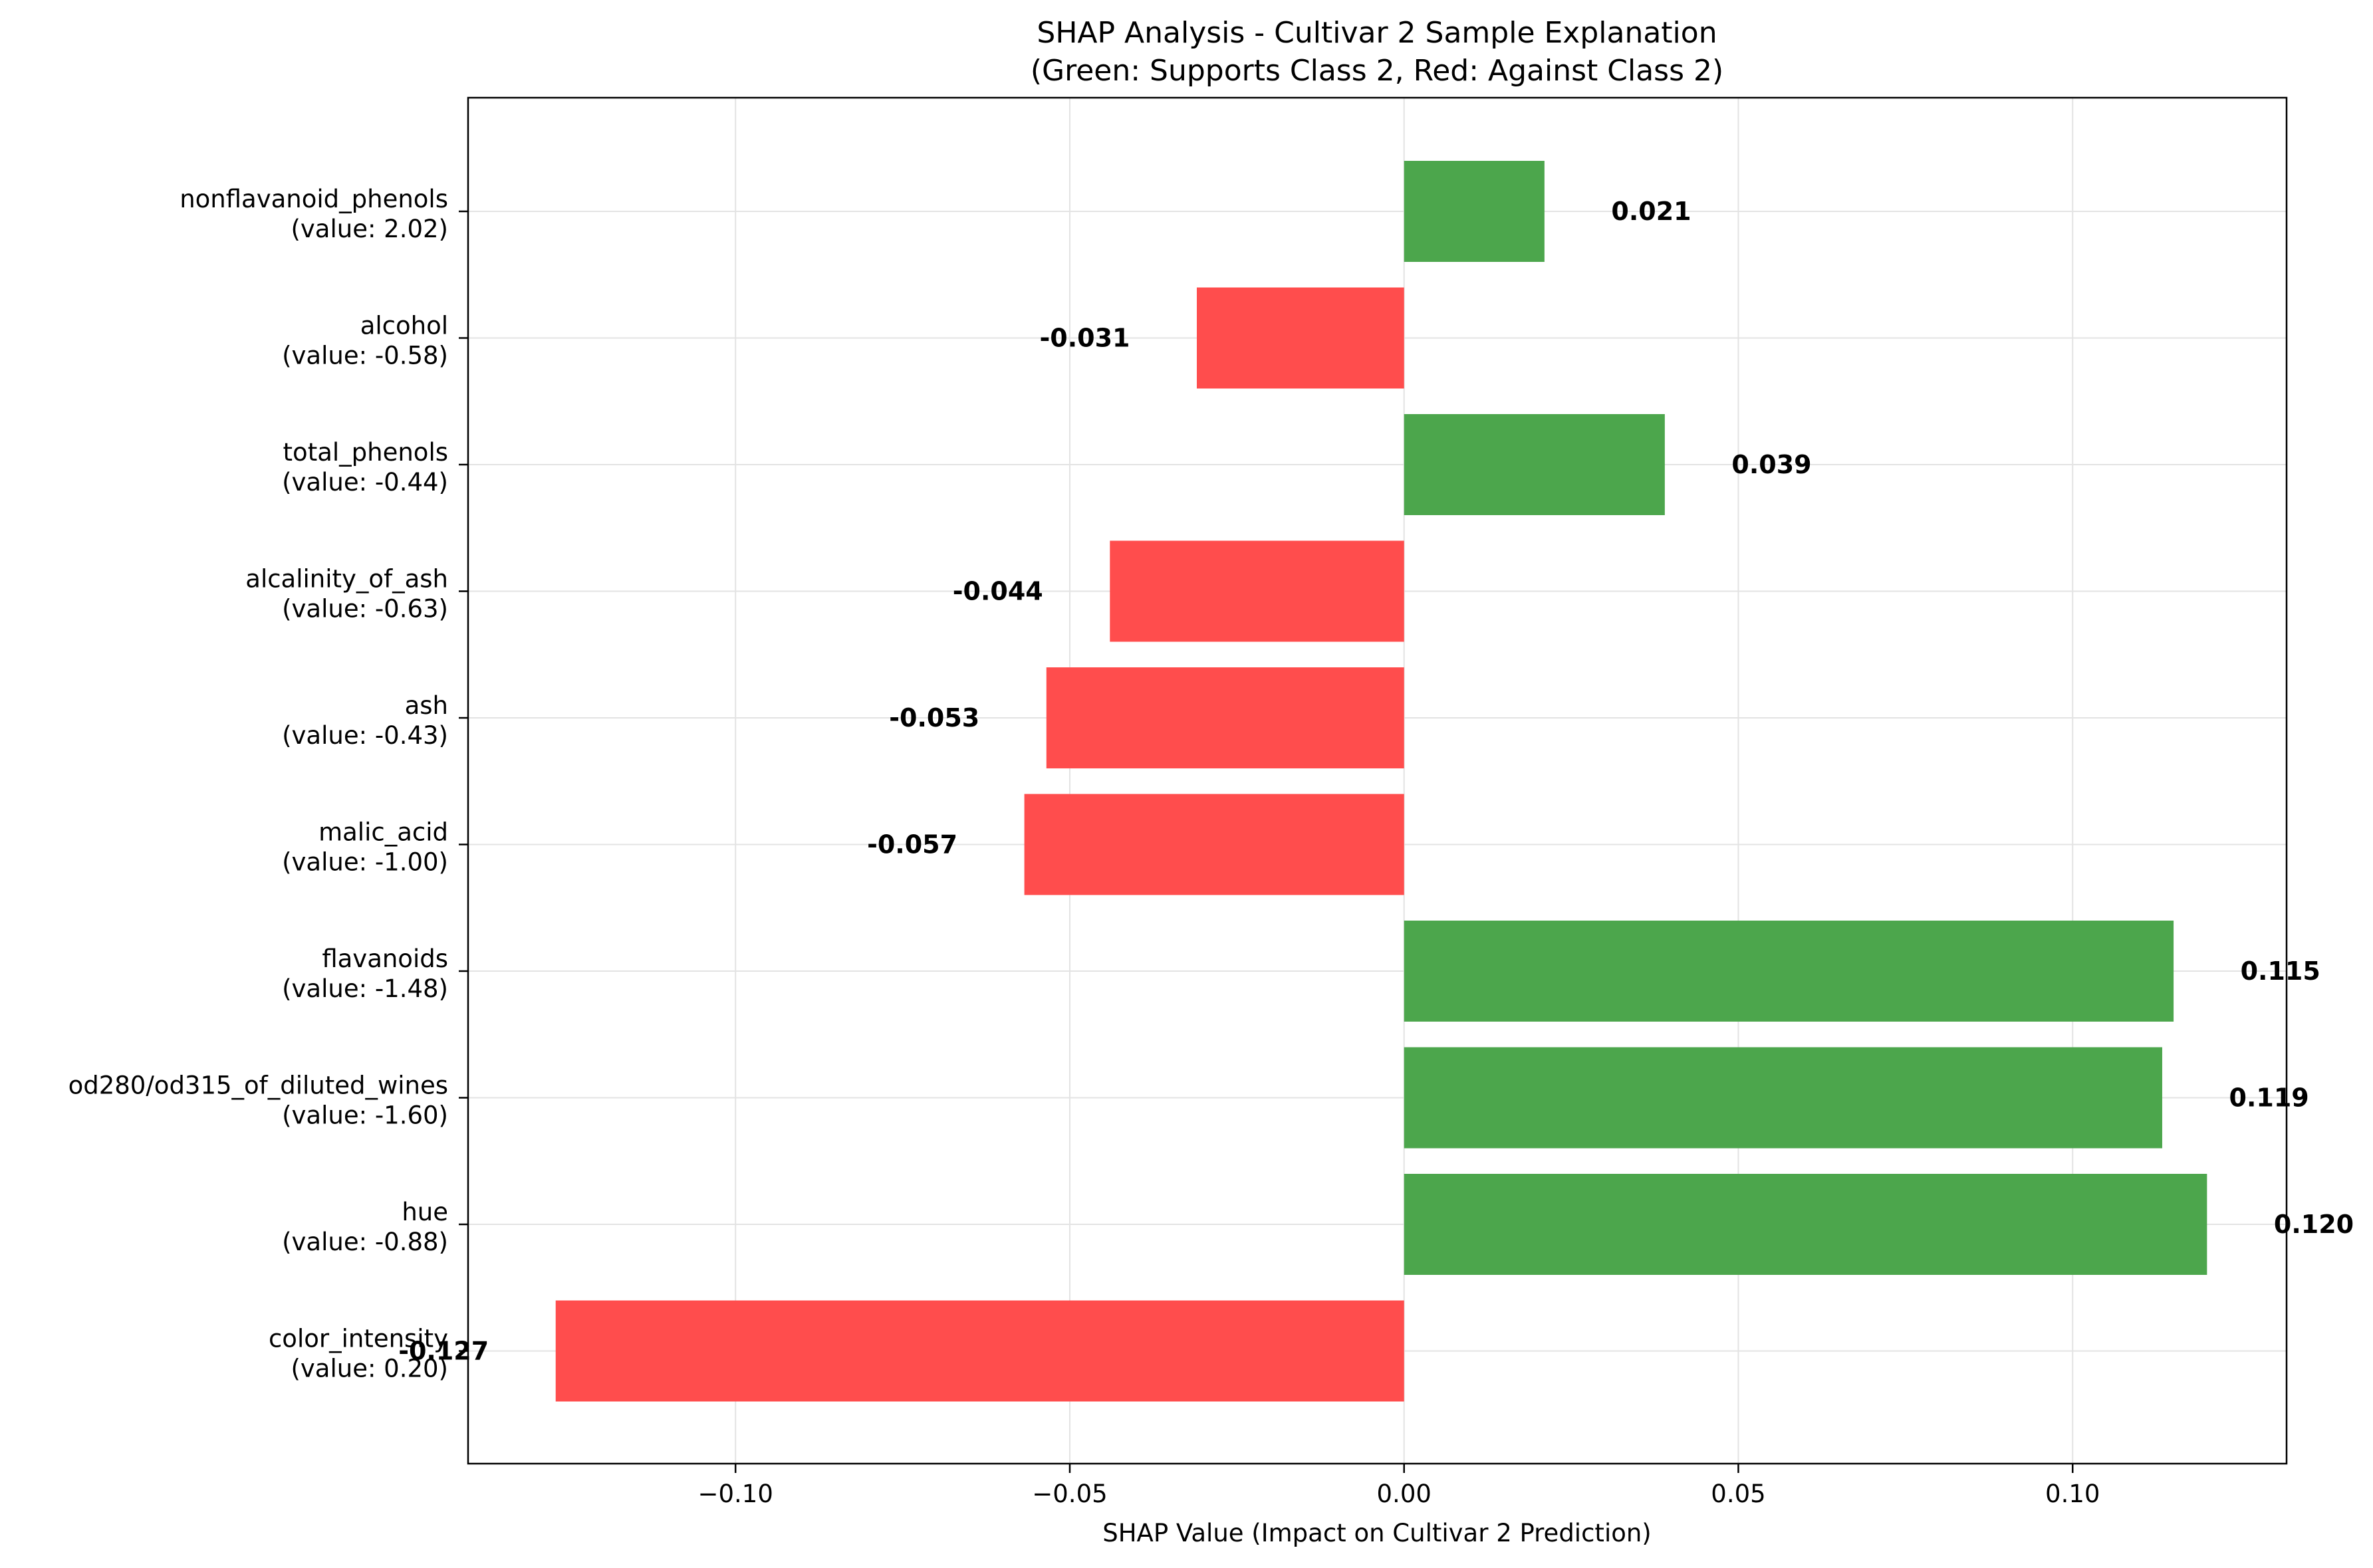  Describe the element at coordinates (365, 1242) in the screenshot. I see `y-tick-label-value: (value: -0.88)` at that location.